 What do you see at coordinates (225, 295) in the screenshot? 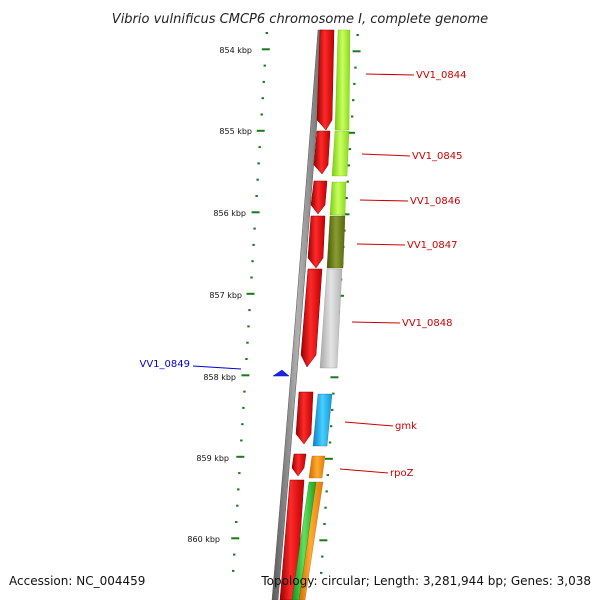
I see `scale-label: 857 kbp` at bounding box center [225, 295].